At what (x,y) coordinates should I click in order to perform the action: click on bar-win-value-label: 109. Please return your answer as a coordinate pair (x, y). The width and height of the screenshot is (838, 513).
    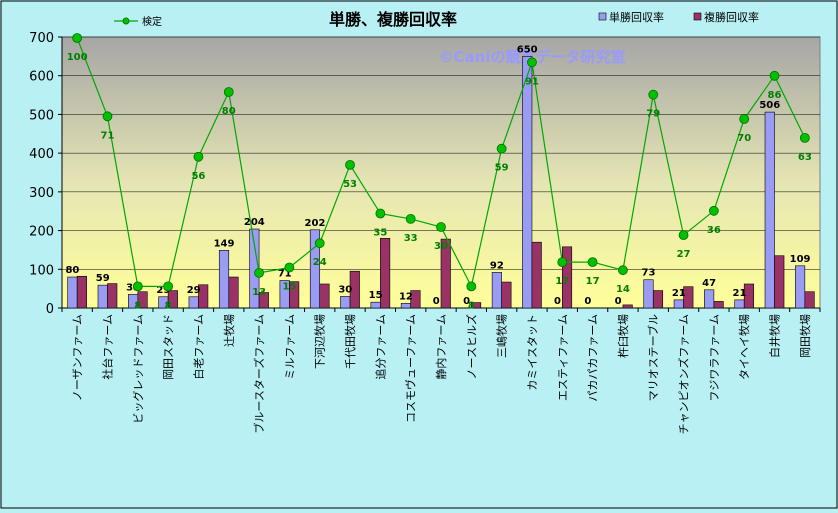
    Looking at the image, I should click on (800, 259).